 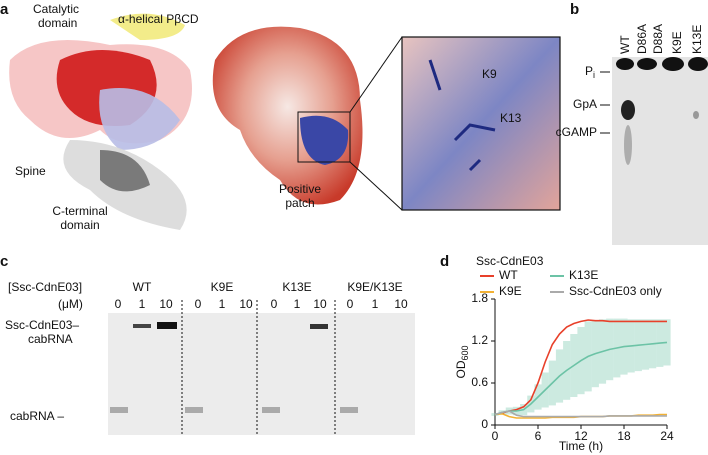 I want to click on group-label: K9E/K13E, so click(x=374, y=287).